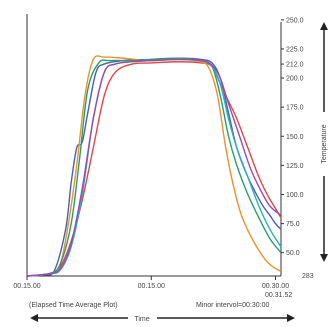 This screenshot has width=333, height=327. I want to click on y-tick-label-1: 250.0, so click(295, 20).